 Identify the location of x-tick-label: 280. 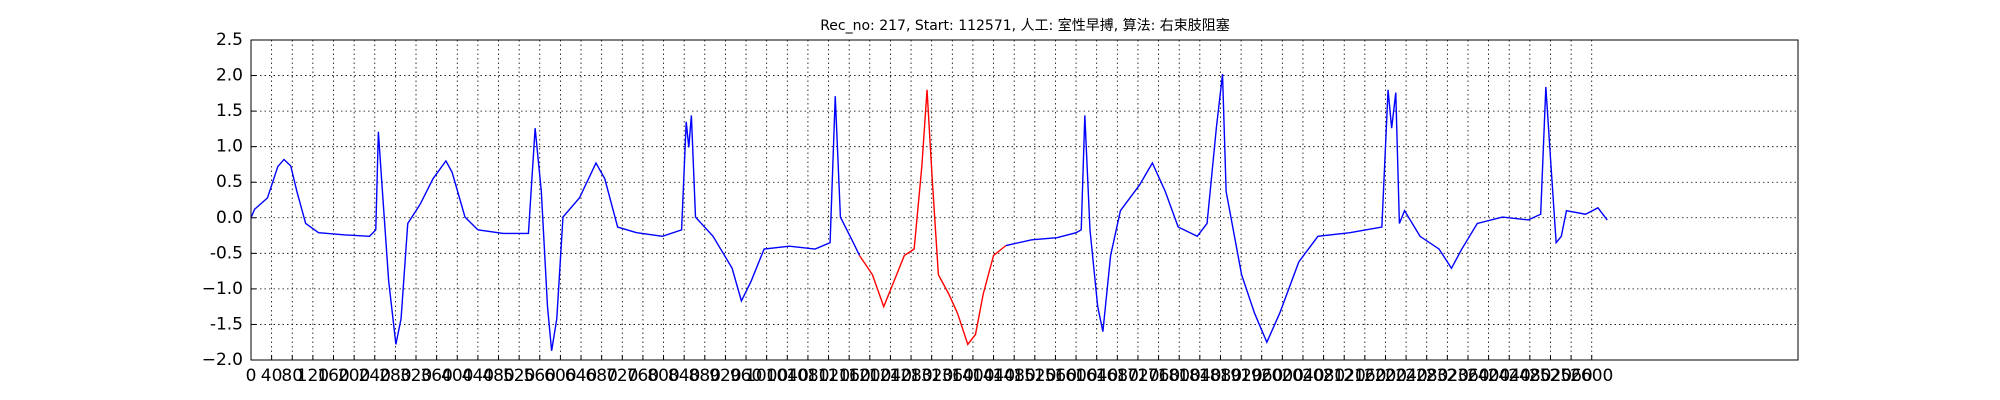
(395, 376).